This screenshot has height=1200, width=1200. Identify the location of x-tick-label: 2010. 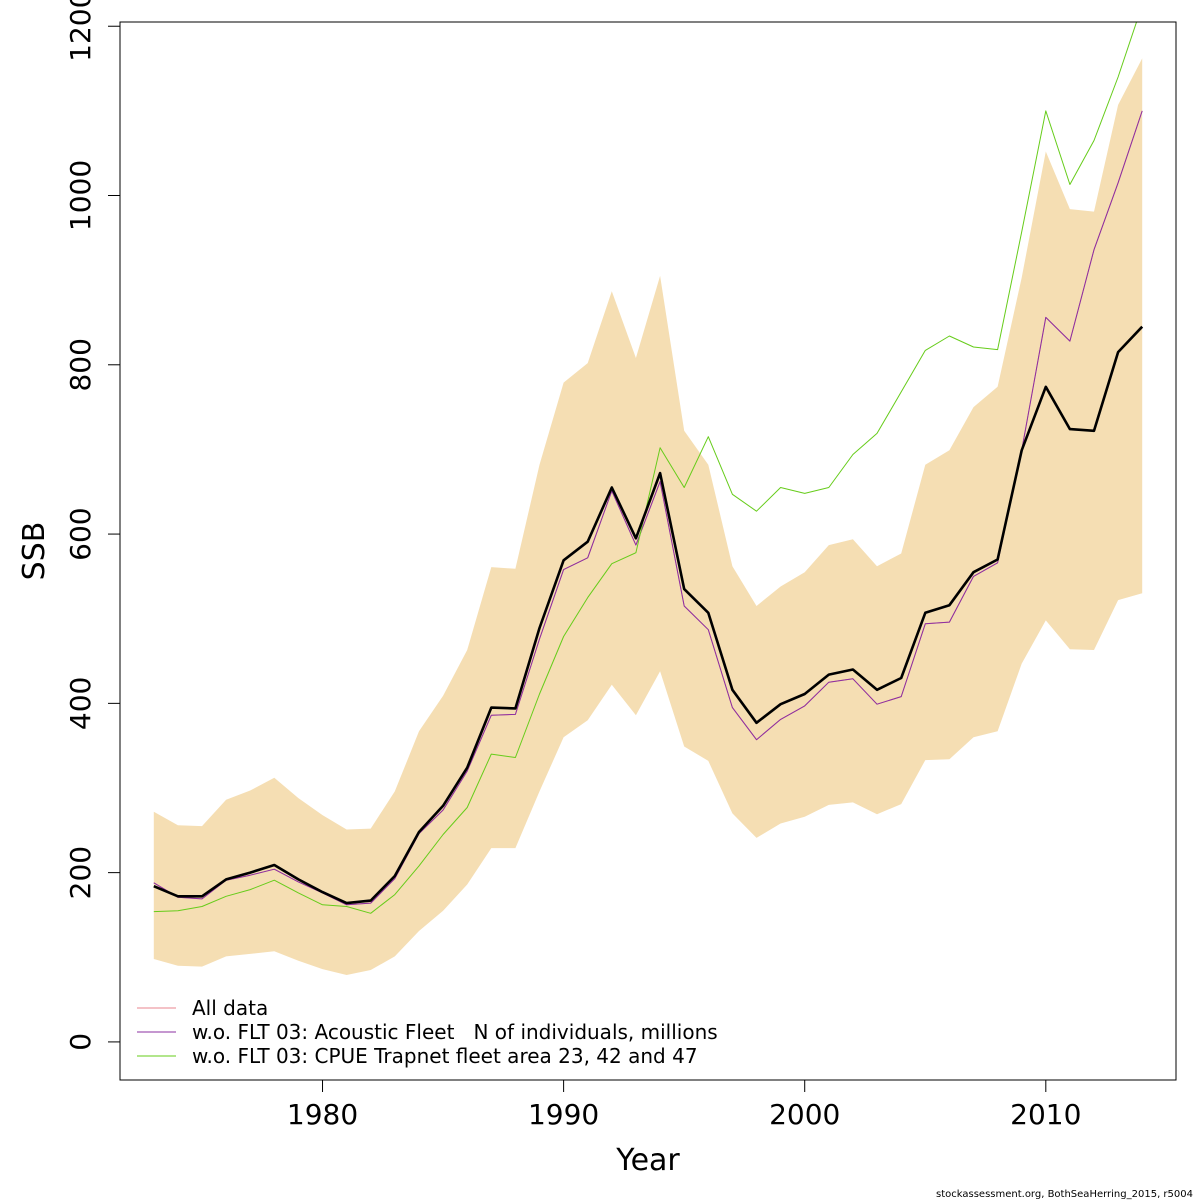
(1045, 1114).